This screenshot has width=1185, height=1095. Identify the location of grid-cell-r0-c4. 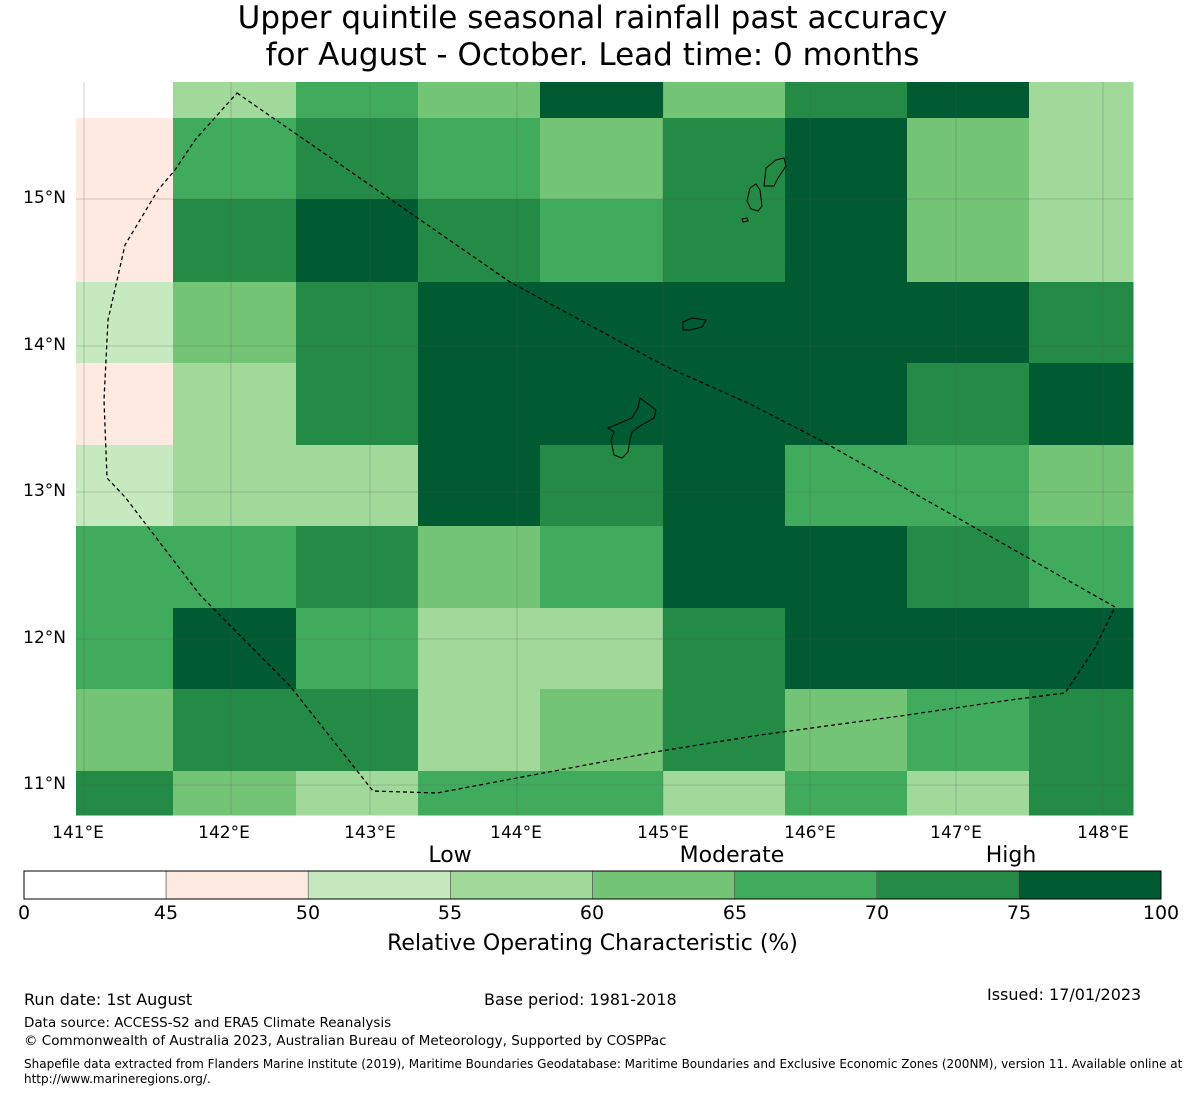
(602, 100).